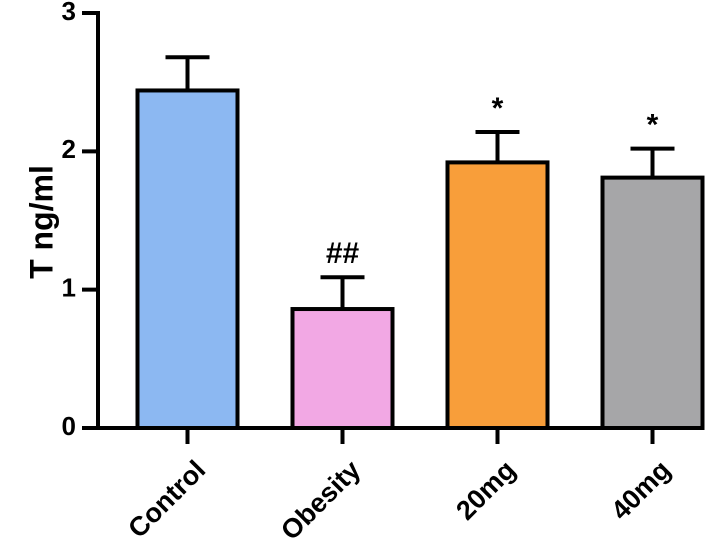 This screenshot has width=709, height=557. I want to click on y-tick-label: 0, so click(69, 426).